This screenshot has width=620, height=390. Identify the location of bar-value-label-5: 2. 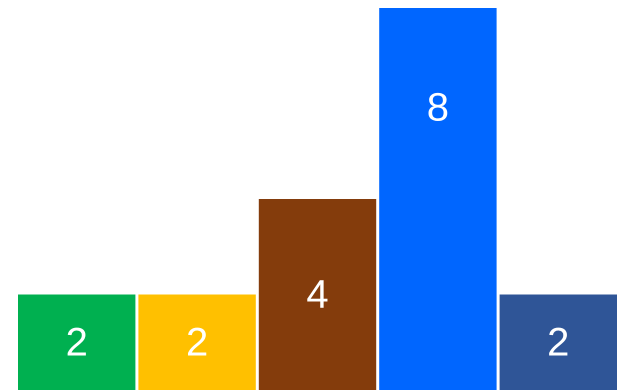
(558, 342).